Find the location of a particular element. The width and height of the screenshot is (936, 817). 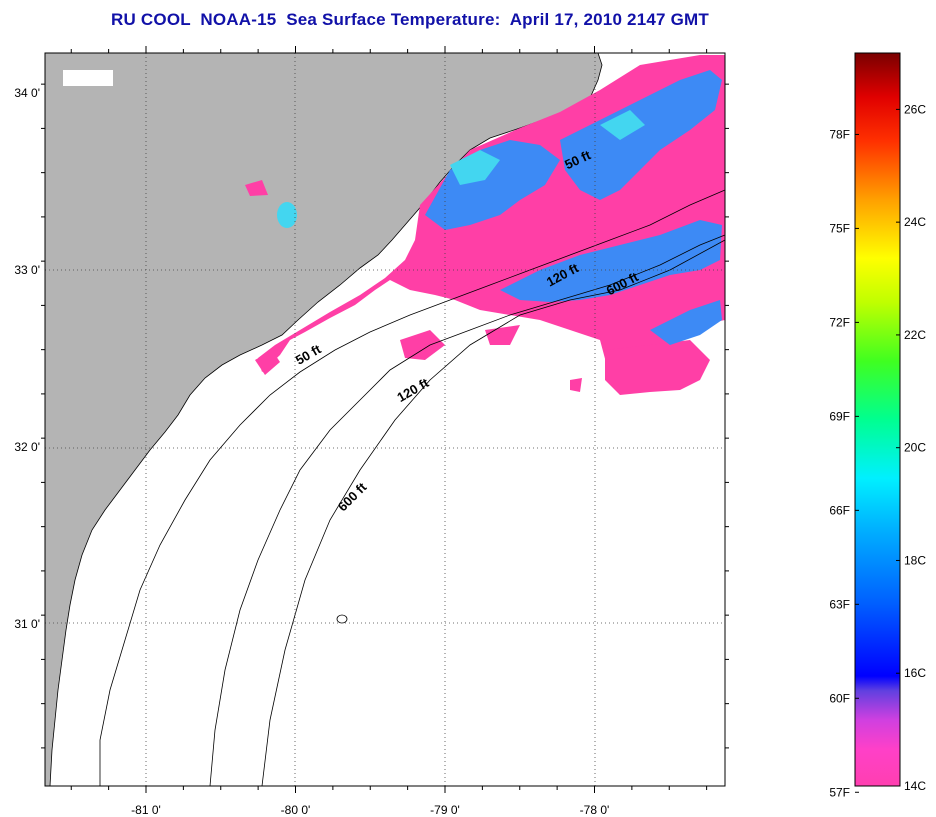

sst-cyan-region is located at coordinates (461, 169).